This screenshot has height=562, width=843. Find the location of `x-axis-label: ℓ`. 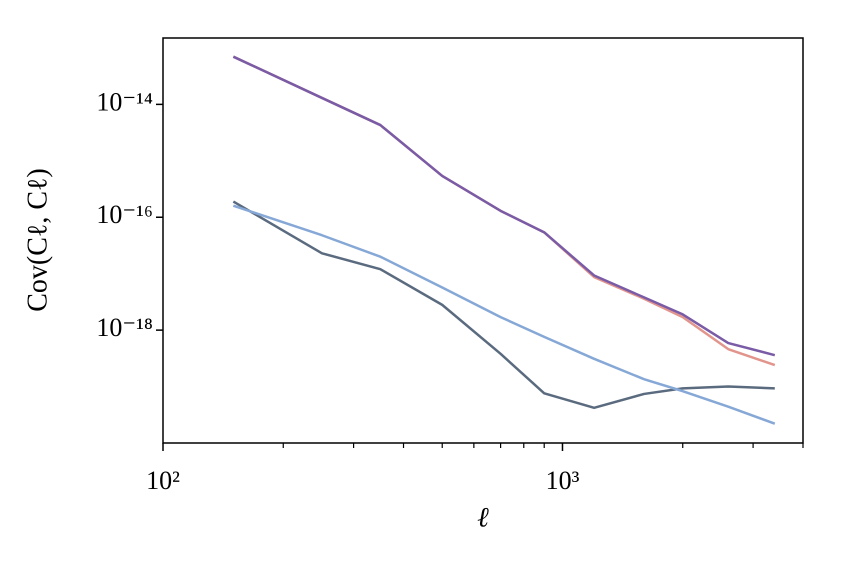

x-axis-label: ℓ is located at coordinates (483, 517).